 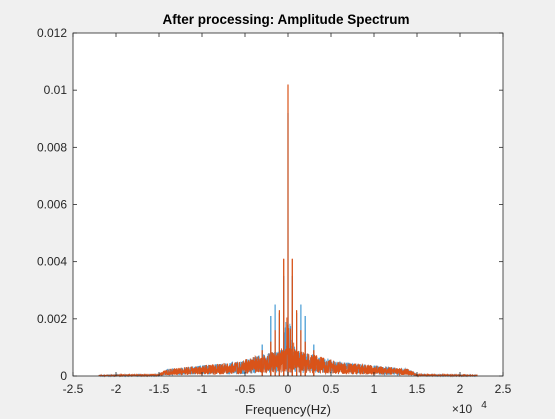 I want to click on y-tick-label: 0.006, so click(x=52, y=205).